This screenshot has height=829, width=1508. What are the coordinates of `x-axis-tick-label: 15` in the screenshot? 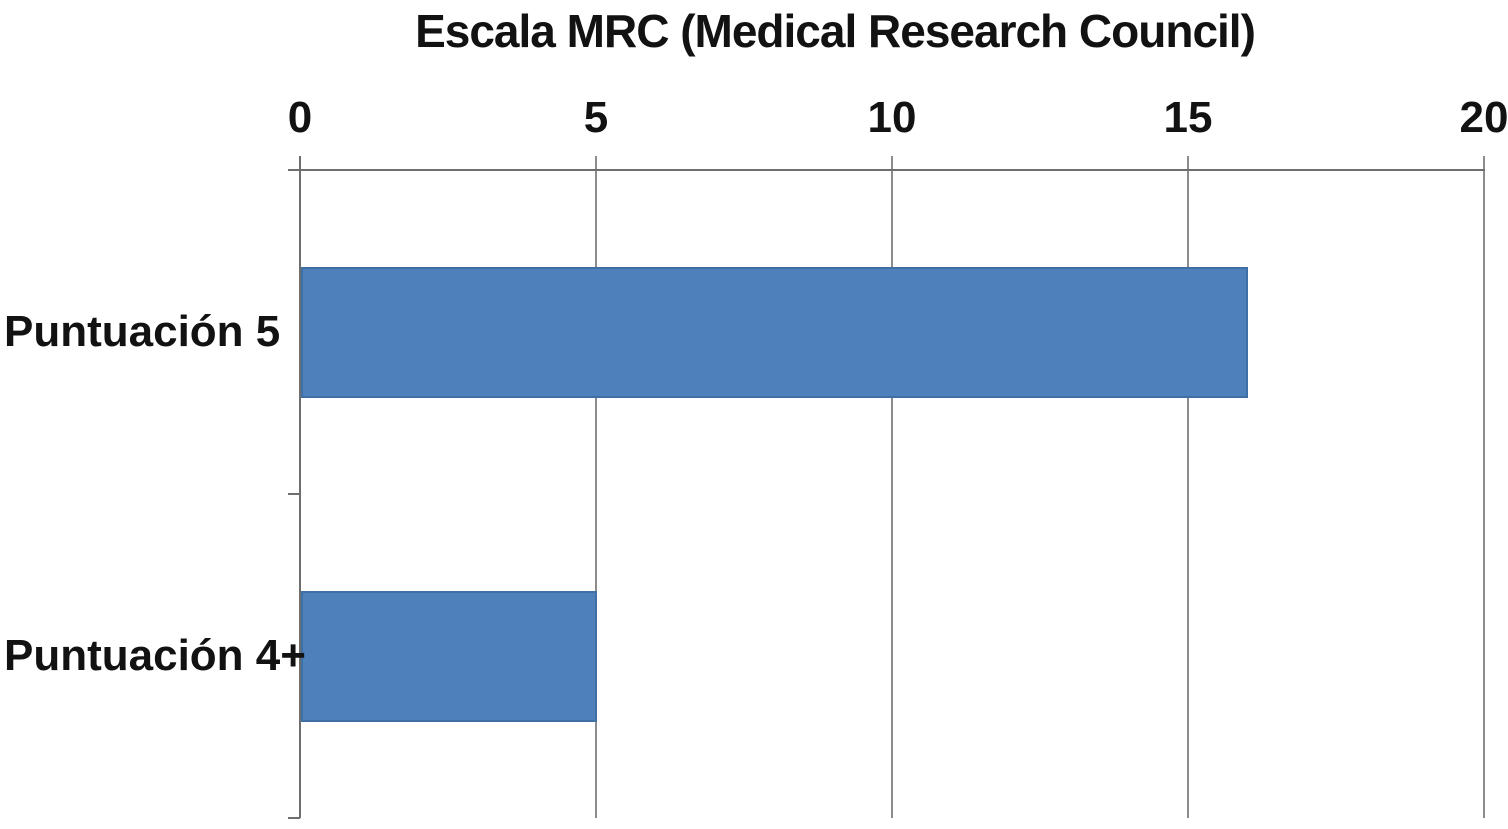 It's located at (1188, 117).